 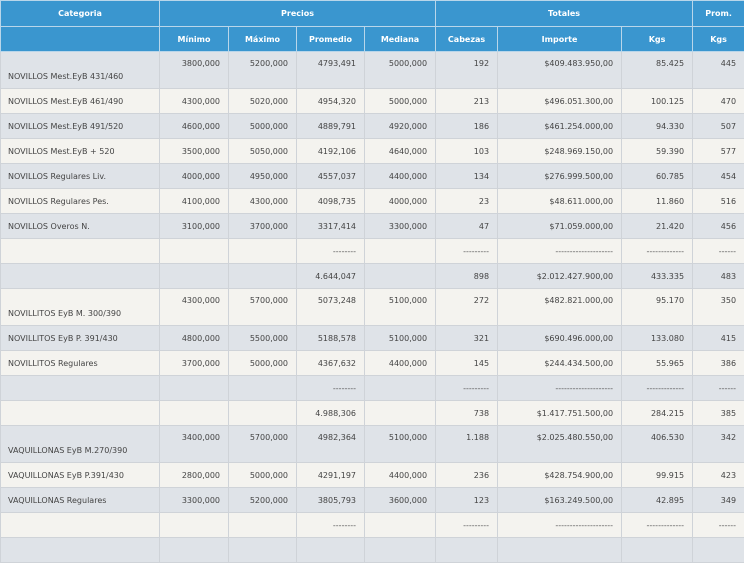 I want to click on cell-kgs: 133.080, so click(x=657, y=338).